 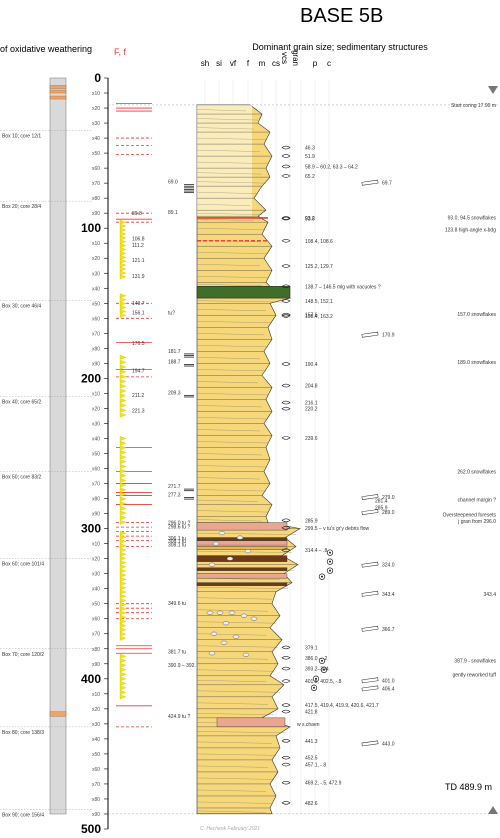 What do you see at coordinates (311, 404) in the screenshot?
I see `structure-label: 216.1` at bounding box center [311, 404].